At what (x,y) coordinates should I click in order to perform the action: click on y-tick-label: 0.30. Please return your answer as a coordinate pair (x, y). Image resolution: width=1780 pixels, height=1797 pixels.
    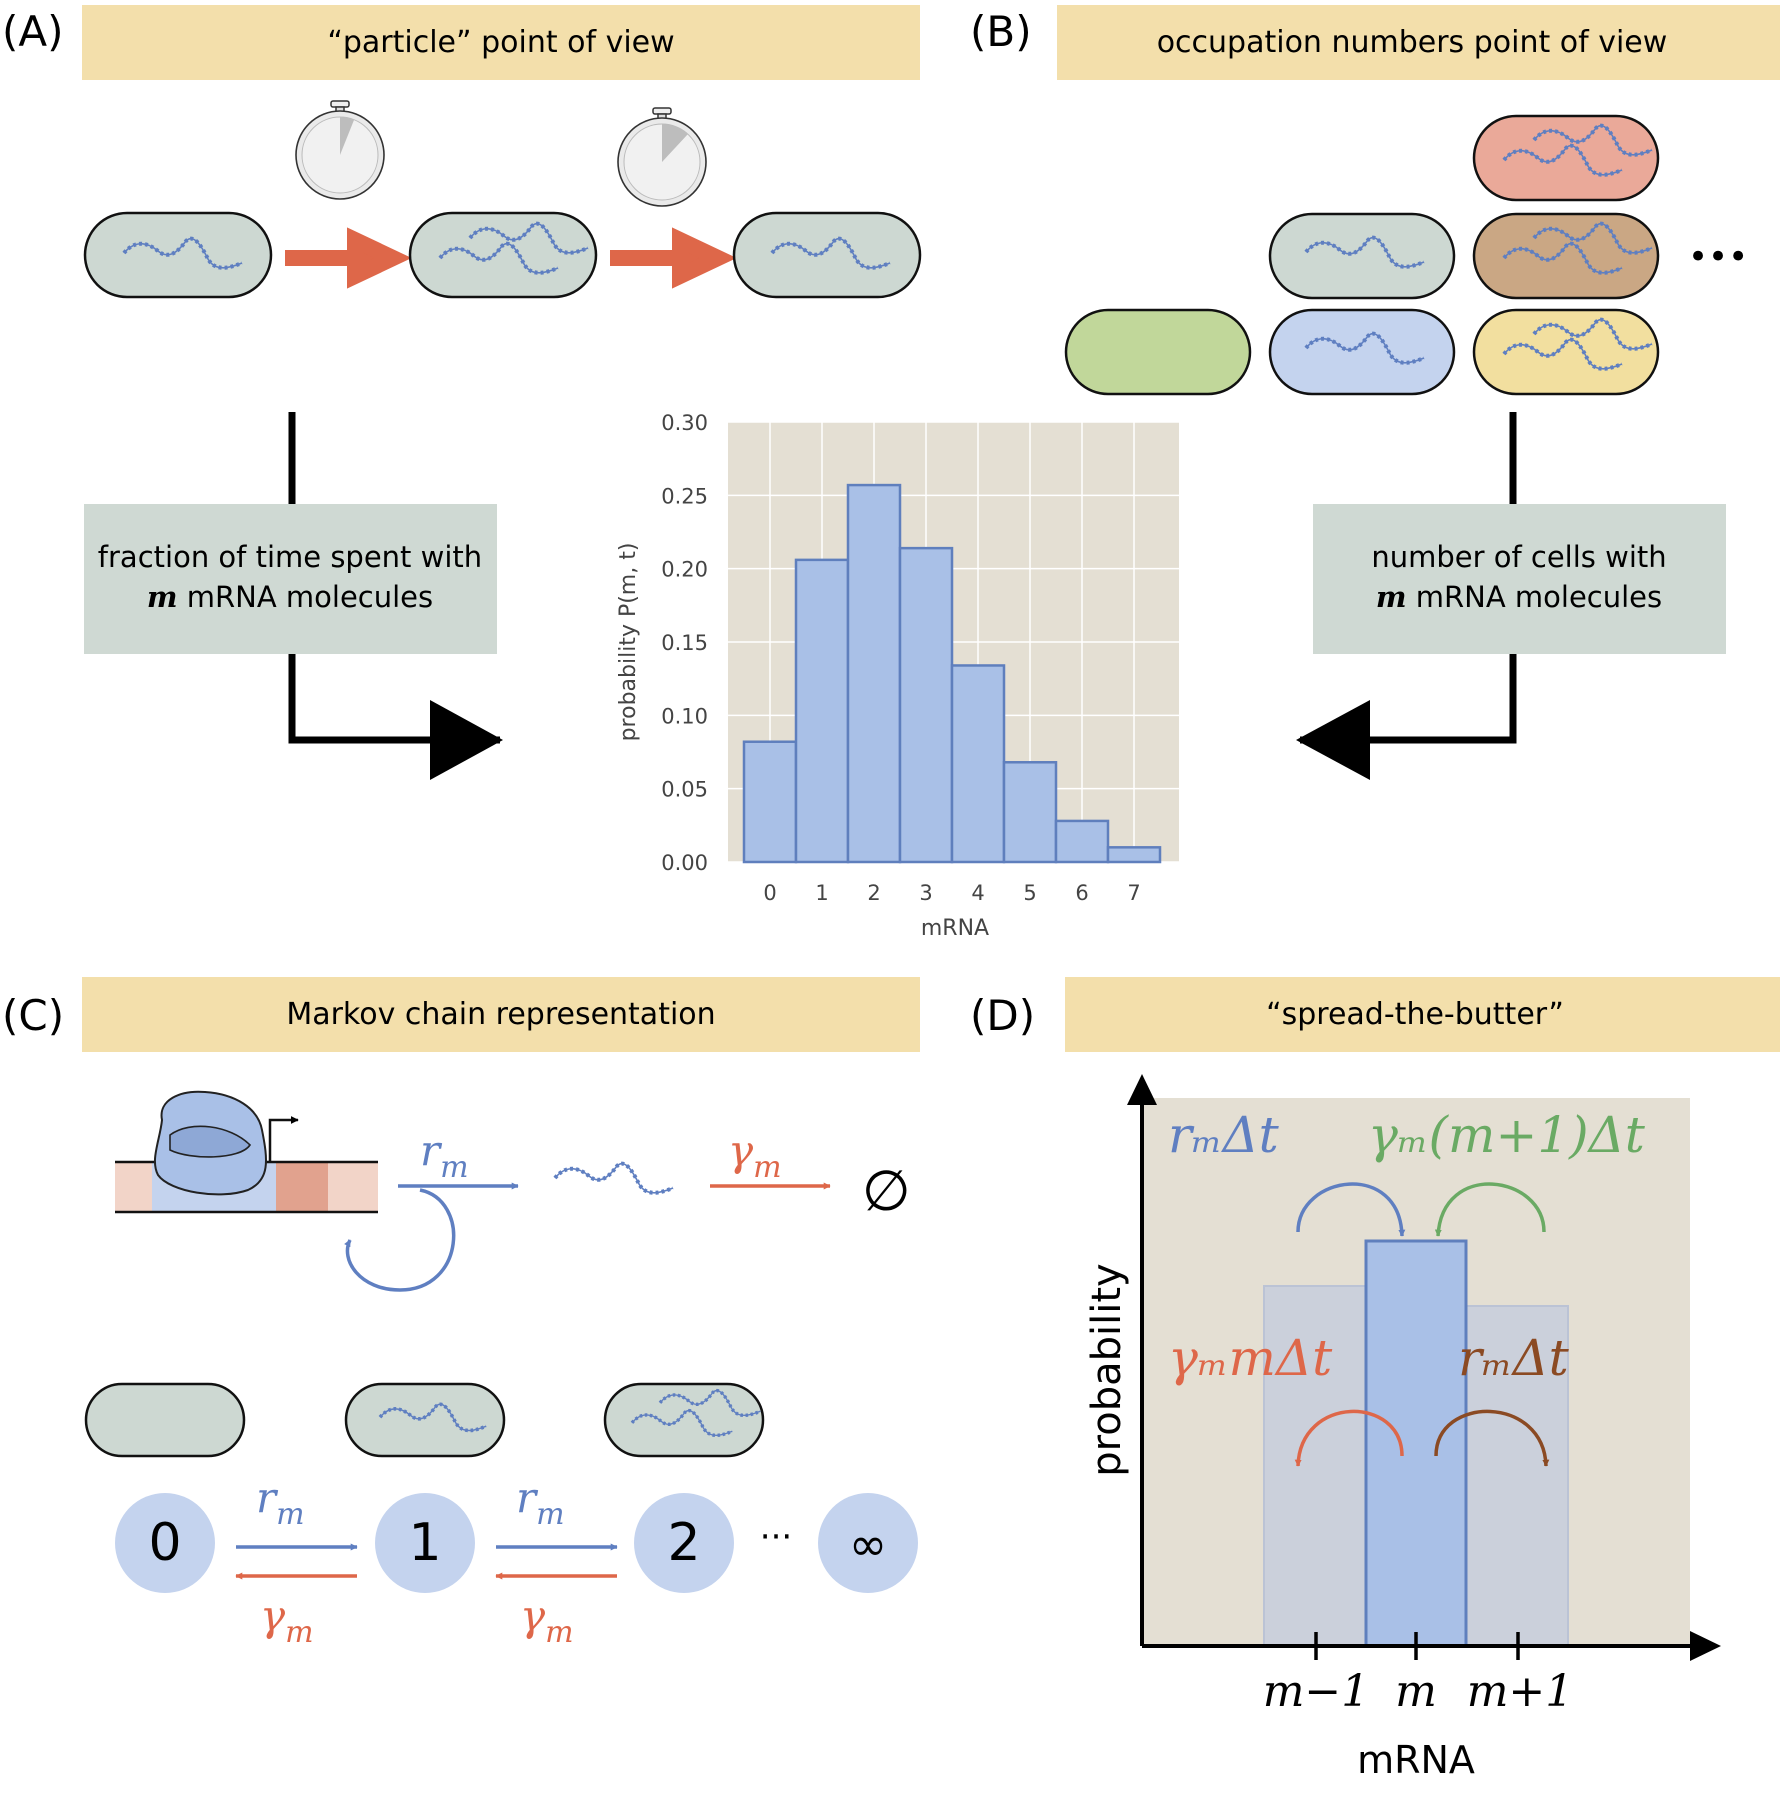
    Looking at the image, I should click on (684, 423).